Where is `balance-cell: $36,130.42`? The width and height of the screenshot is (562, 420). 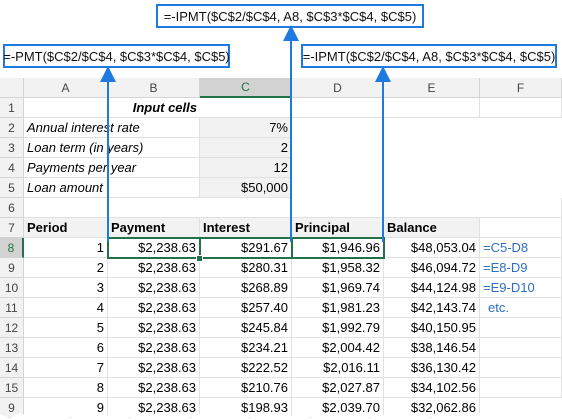 balance-cell: $36,130.42 is located at coordinates (432, 368).